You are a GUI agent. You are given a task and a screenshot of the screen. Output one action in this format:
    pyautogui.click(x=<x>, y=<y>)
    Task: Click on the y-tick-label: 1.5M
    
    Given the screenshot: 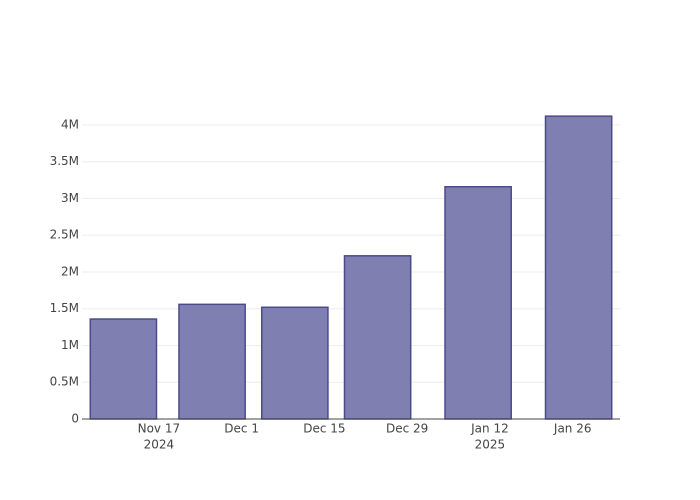 What is the action you would take?
    pyautogui.click(x=64, y=308)
    